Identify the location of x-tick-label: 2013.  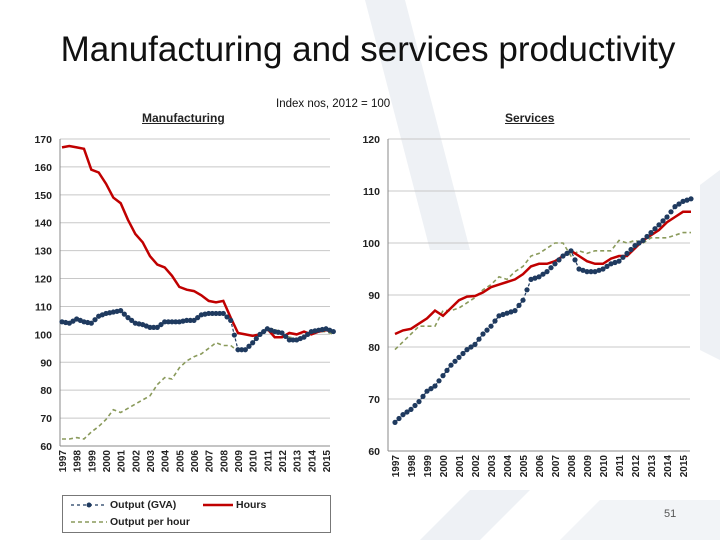
(652, 466).